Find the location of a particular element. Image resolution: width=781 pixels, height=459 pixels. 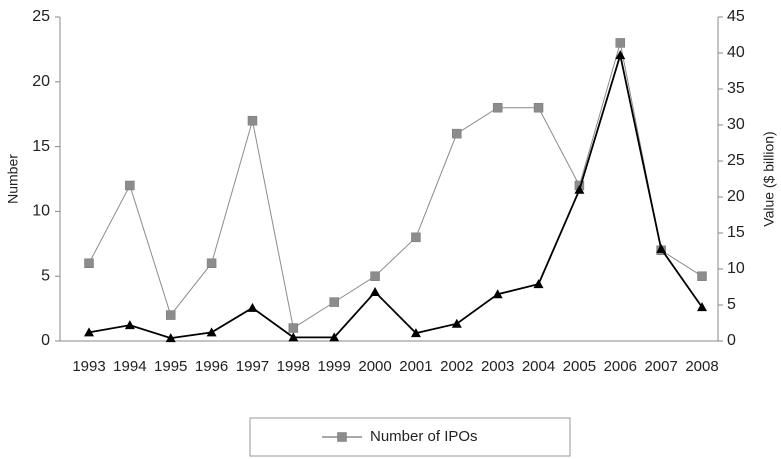

y-tick-label: 5 is located at coordinates (45, 275).